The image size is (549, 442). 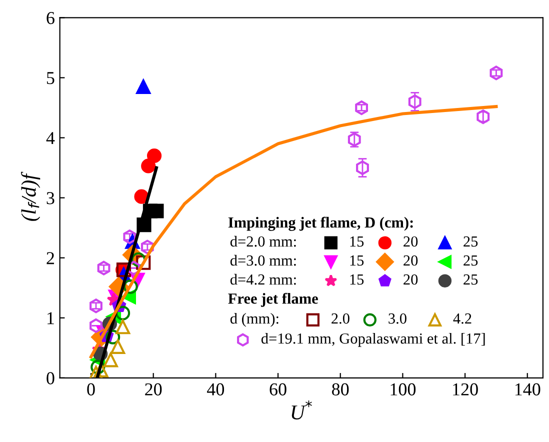 I want to click on annotation: d=2.0 mm:, so click(x=263, y=241).